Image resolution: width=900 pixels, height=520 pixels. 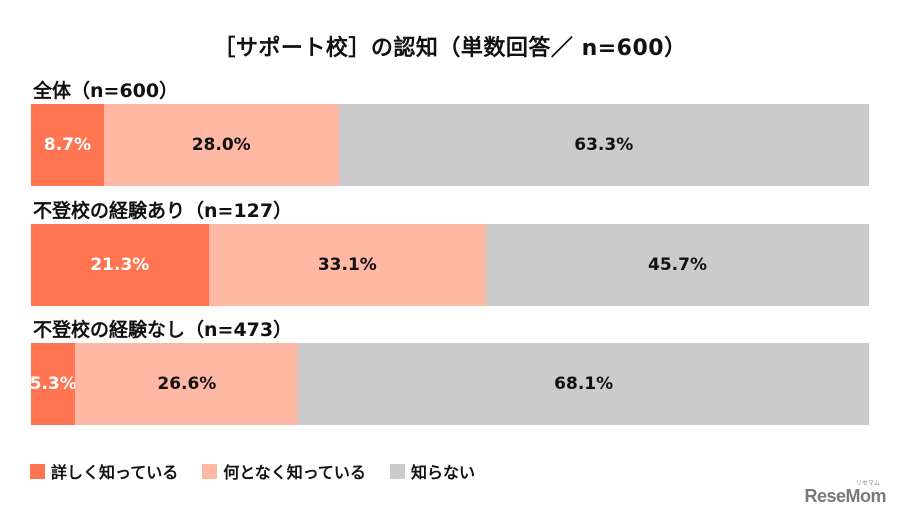 I want to click on bar-segment-unknown: 63.3%, so click(x=603, y=145).